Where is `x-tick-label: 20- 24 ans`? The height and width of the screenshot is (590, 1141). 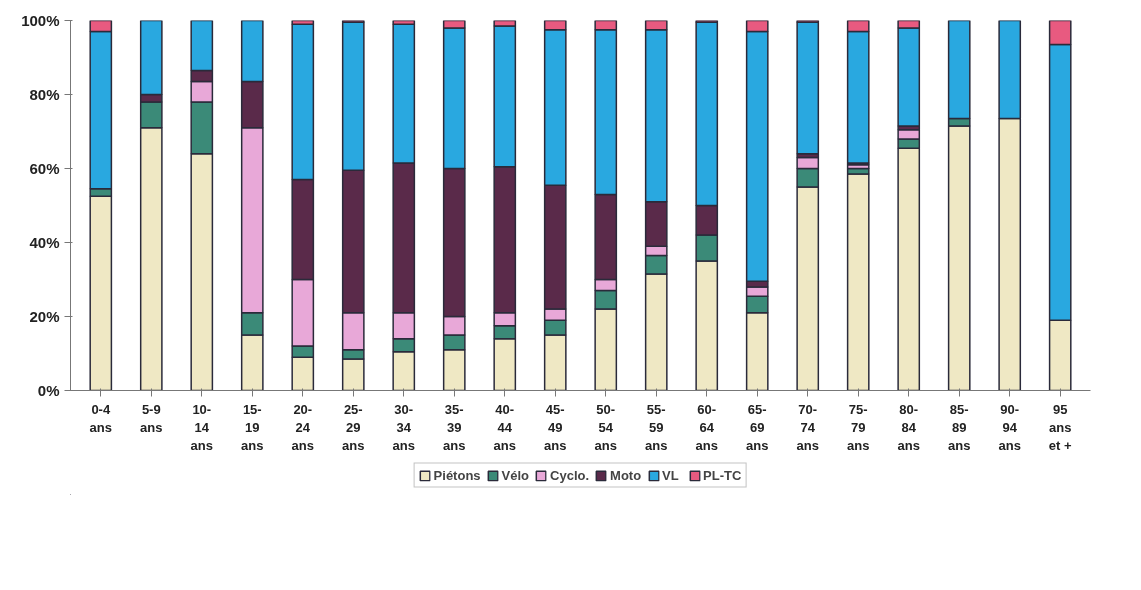 x-tick-label: 20- 24 ans is located at coordinates (302, 427).